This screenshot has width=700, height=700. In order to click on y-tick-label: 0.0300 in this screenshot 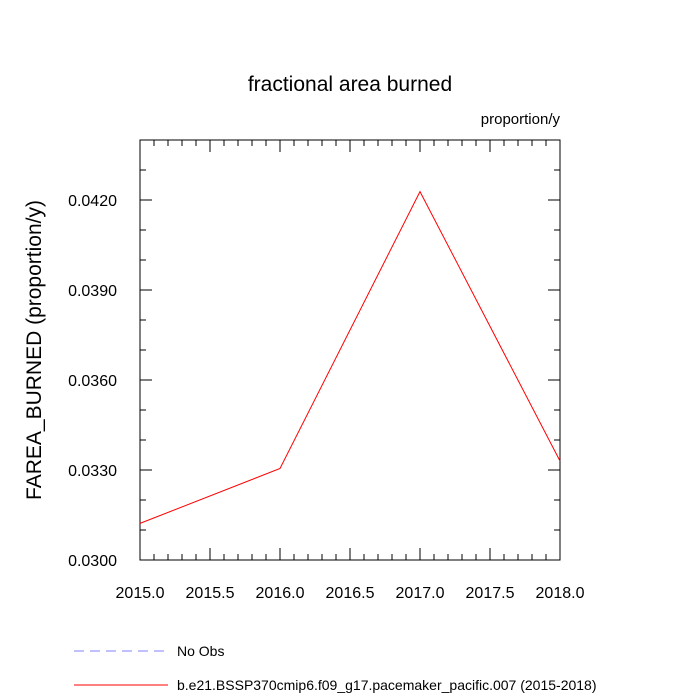, I will do `click(92, 561)`.